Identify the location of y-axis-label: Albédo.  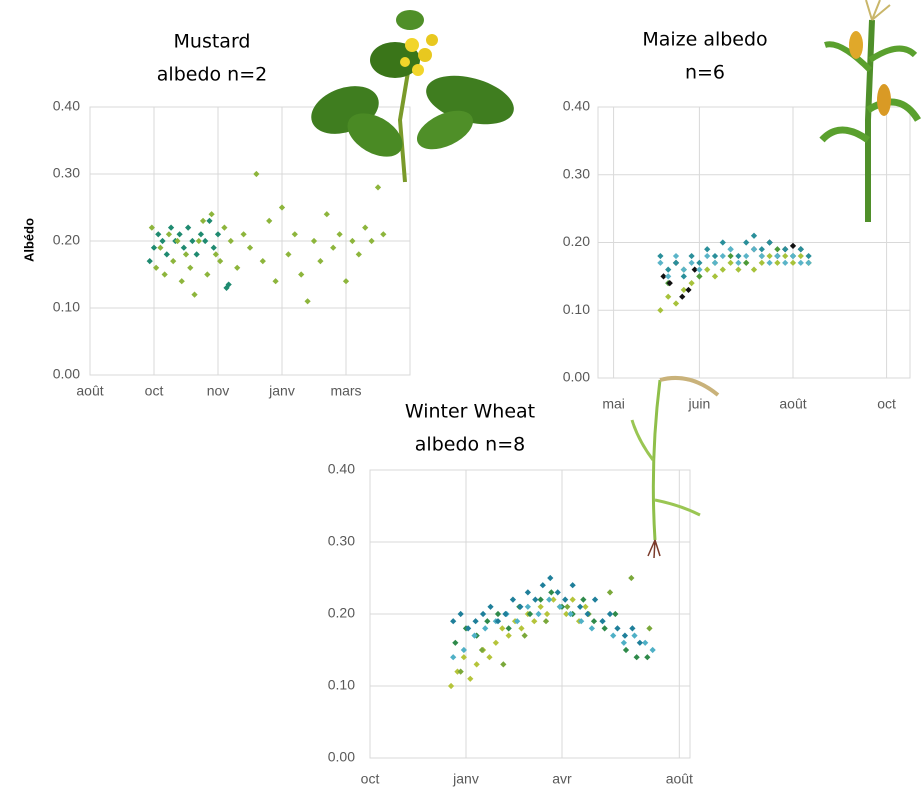
(28, 240).